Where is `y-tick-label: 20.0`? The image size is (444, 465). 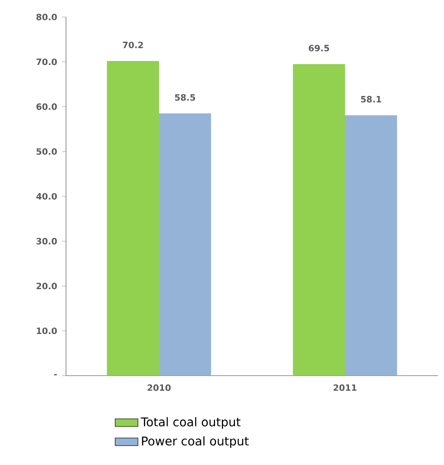
y-tick-label: 20.0 is located at coordinates (46, 286).